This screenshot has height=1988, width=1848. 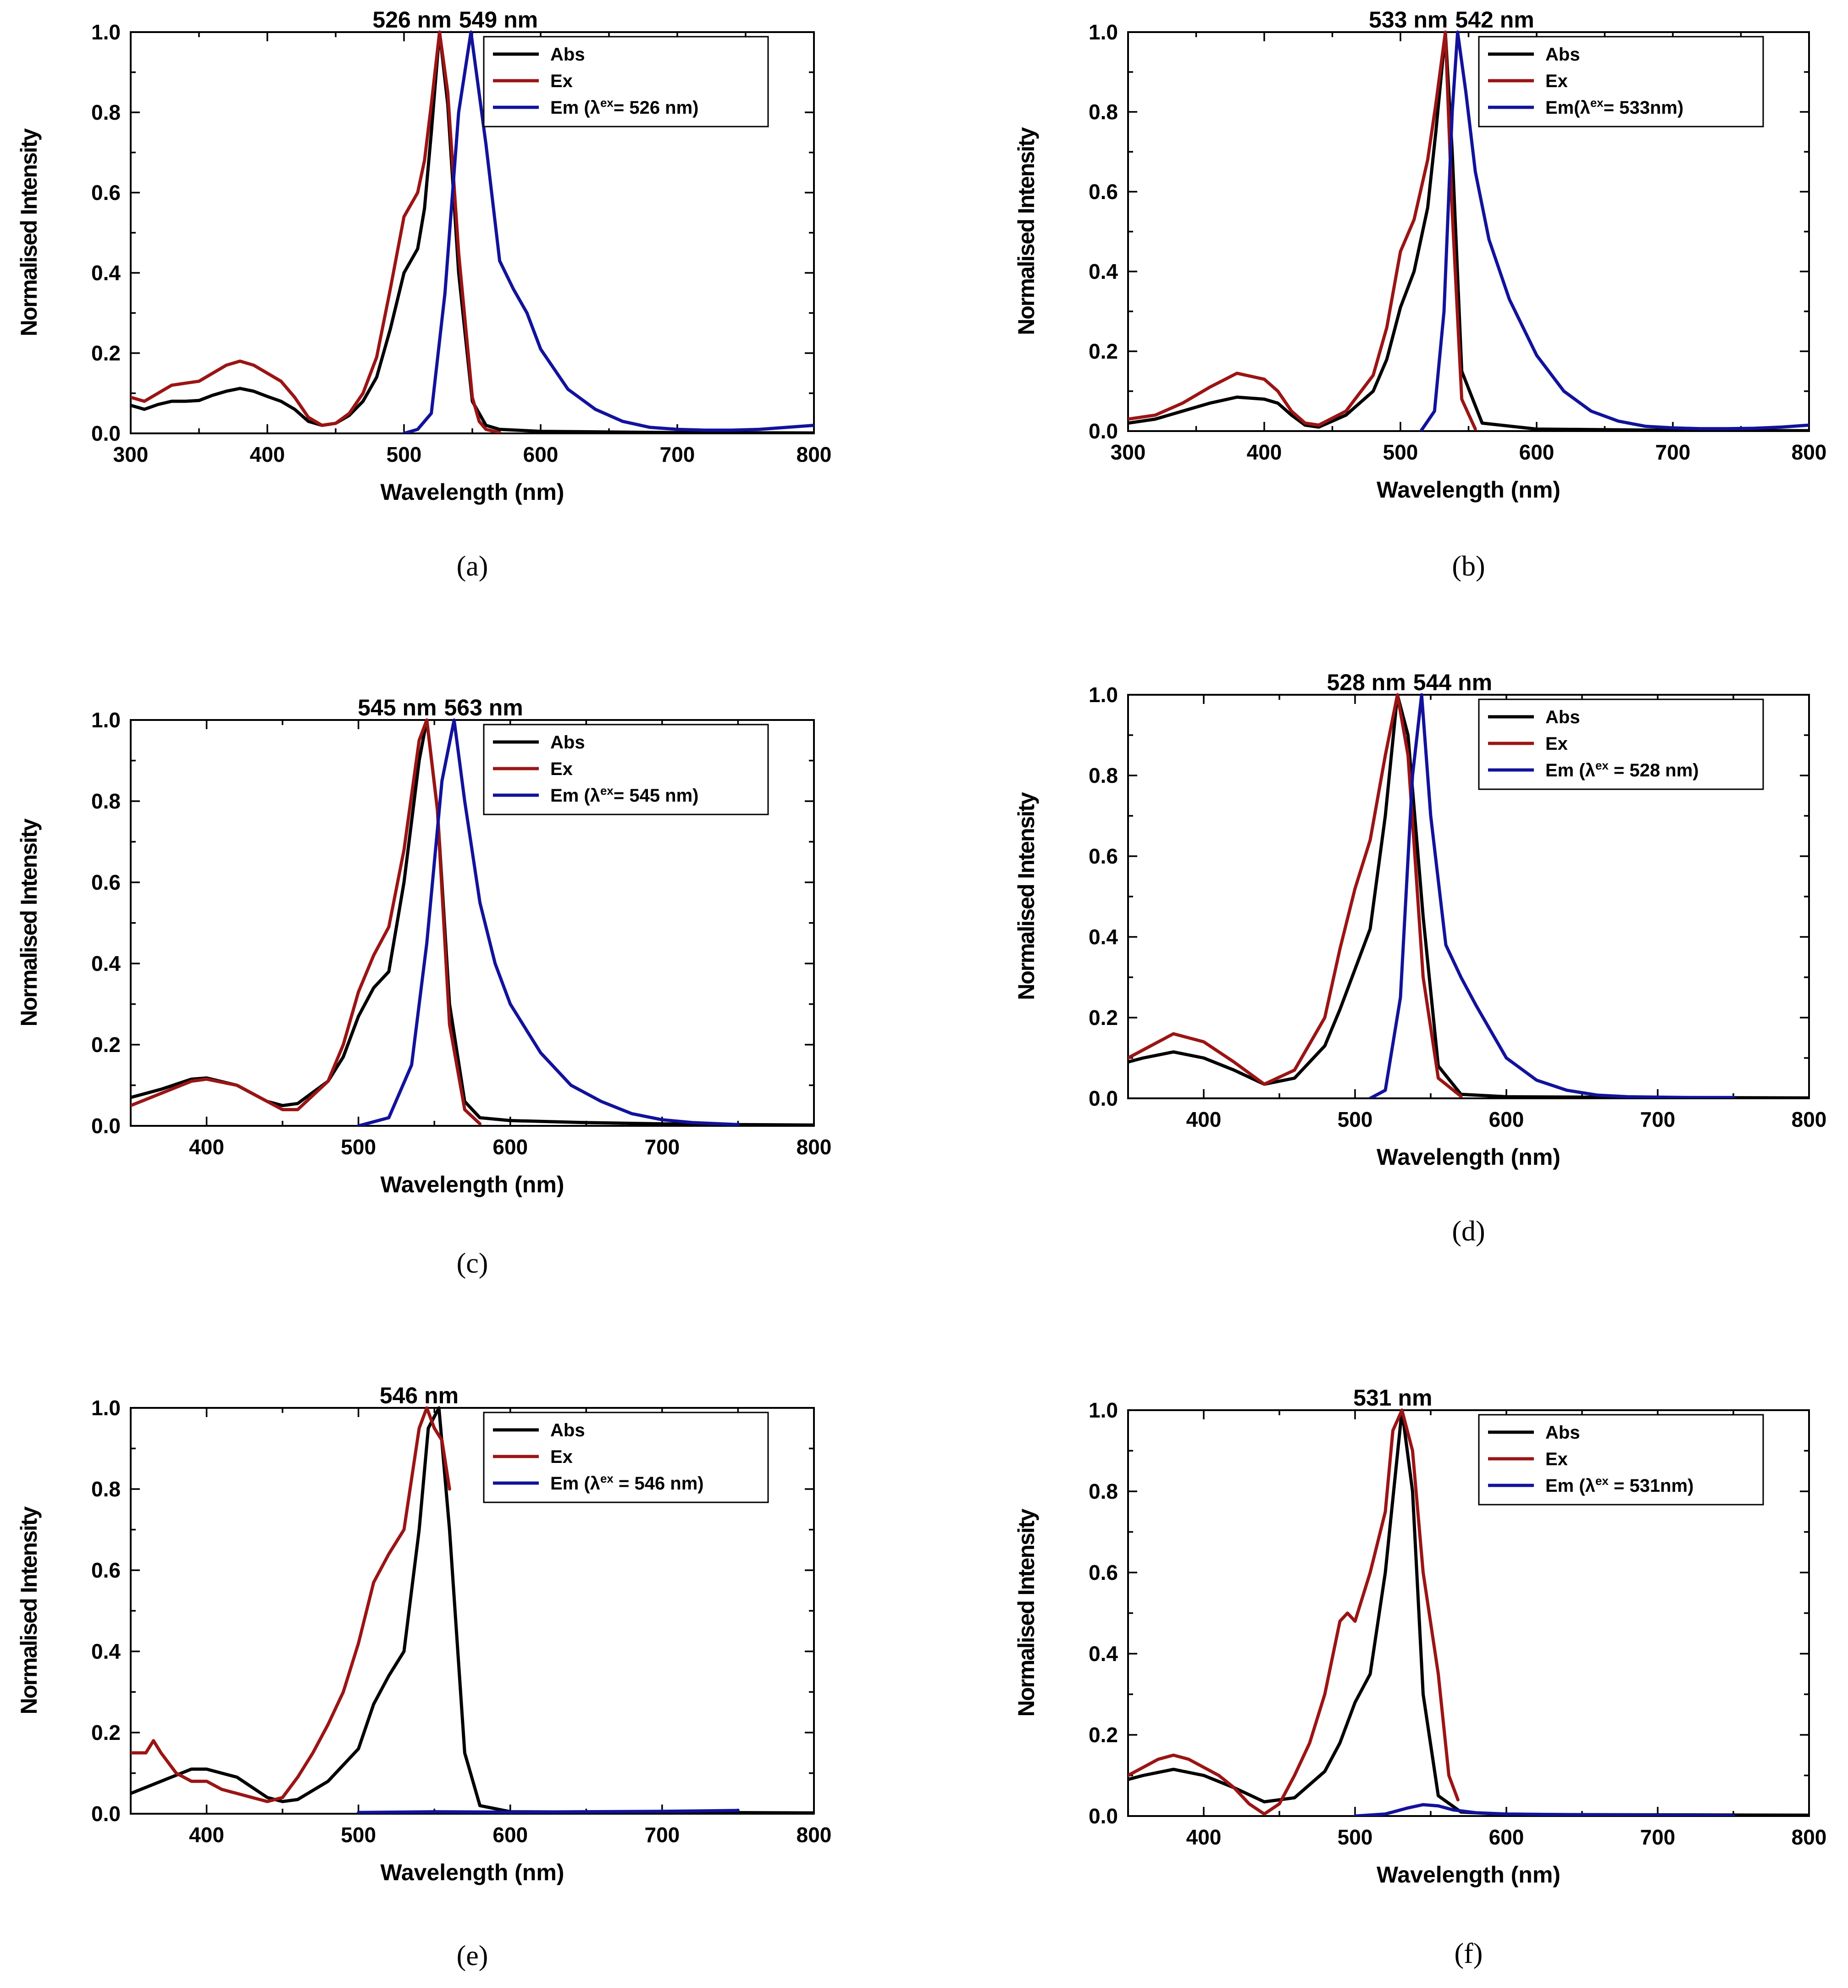 What do you see at coordinates (541, 454) in the screenshot?
I see `panel-a-x-tick-label: 600` at bounding box center [541, 454].